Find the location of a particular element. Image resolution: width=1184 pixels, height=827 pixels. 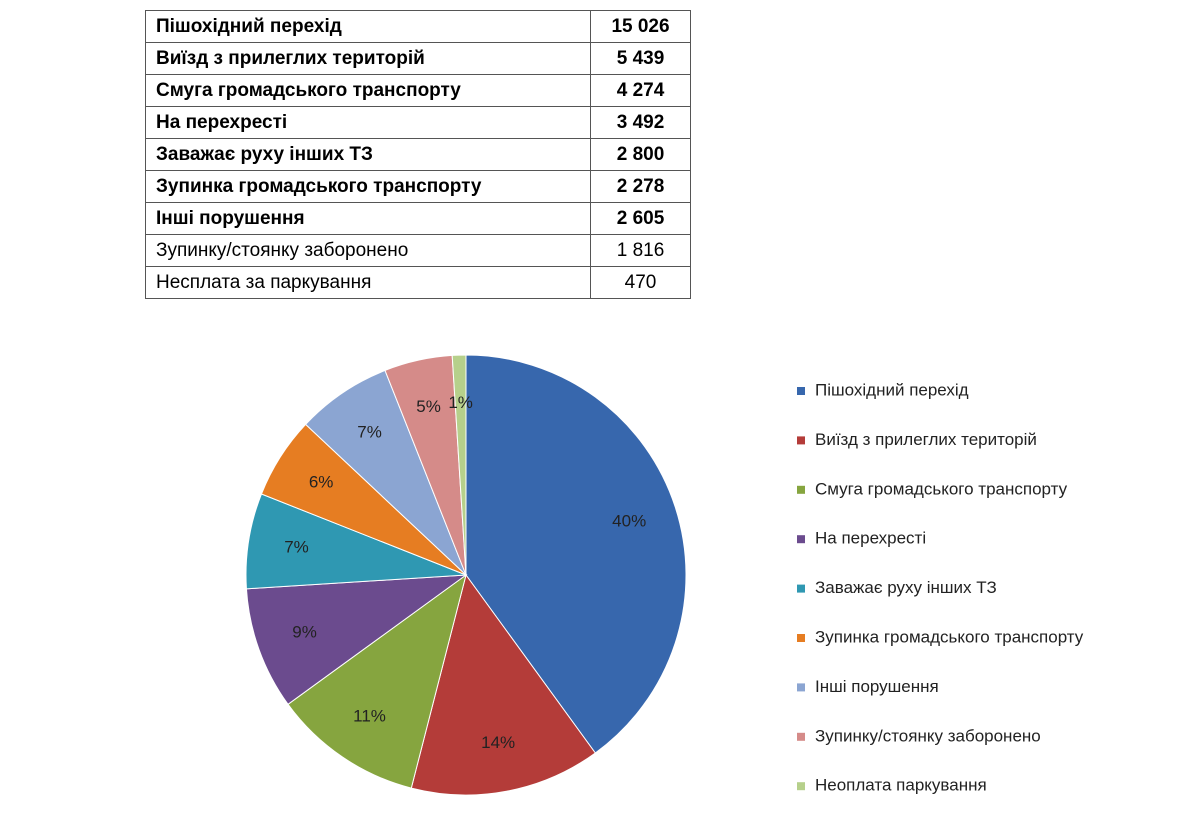

row-value: 2 800 is located at coordinates (640, 154).